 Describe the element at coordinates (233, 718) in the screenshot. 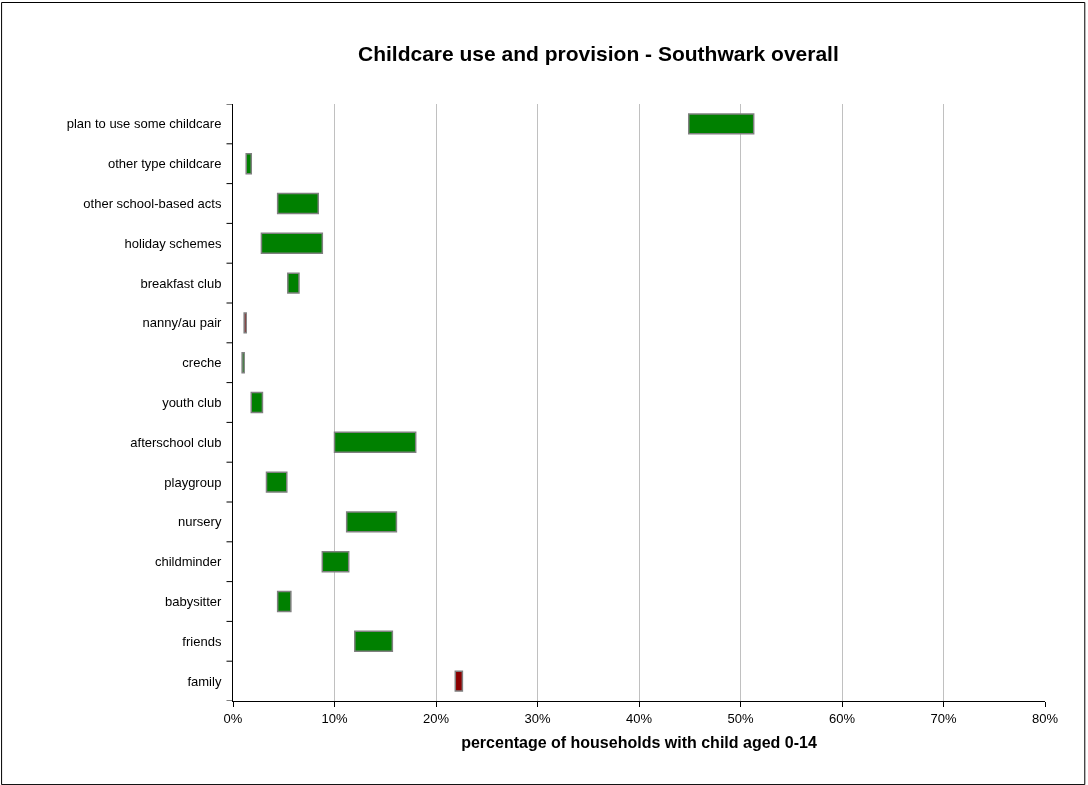

I see `x-tick-label: 0%` at that location.